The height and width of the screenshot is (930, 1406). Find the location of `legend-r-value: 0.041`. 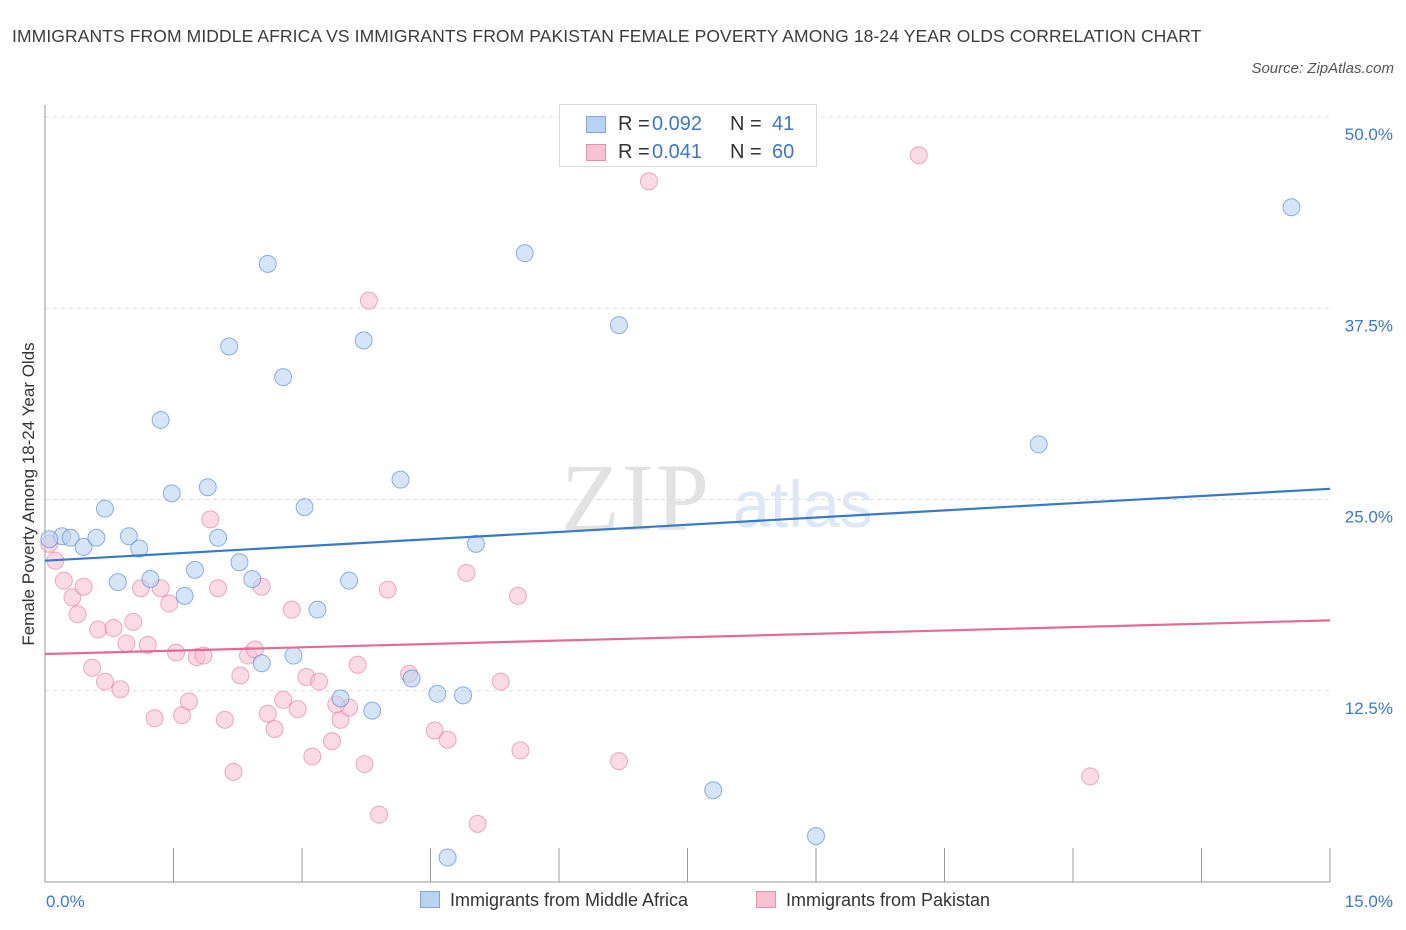

legend-r-value: 0.041 is located at coordinates (677, 152).